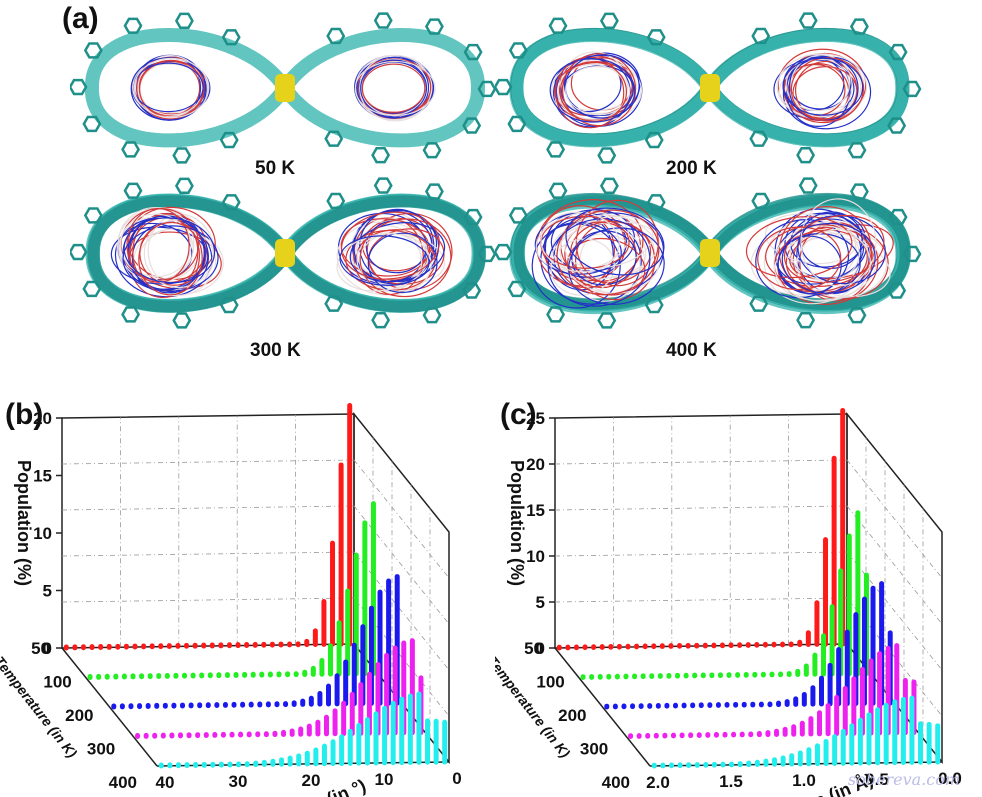 This screenshot has width=982, height=797. I want to click on x-tick-label: 0.5, so click(877, 779).